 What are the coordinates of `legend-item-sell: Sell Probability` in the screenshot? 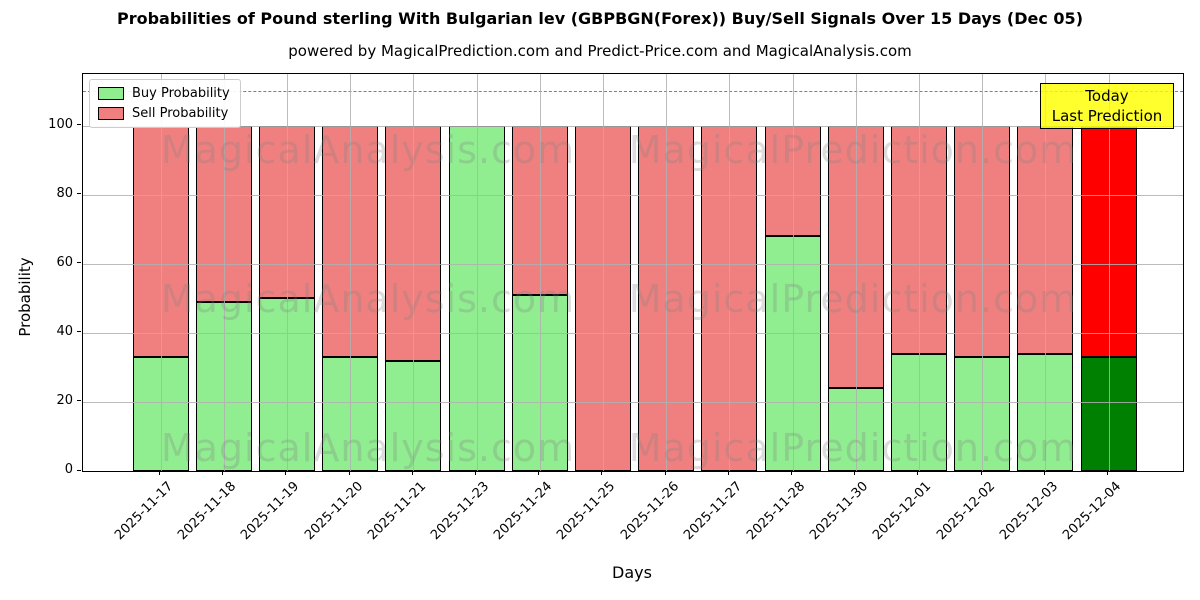 It's located at (164, 113).